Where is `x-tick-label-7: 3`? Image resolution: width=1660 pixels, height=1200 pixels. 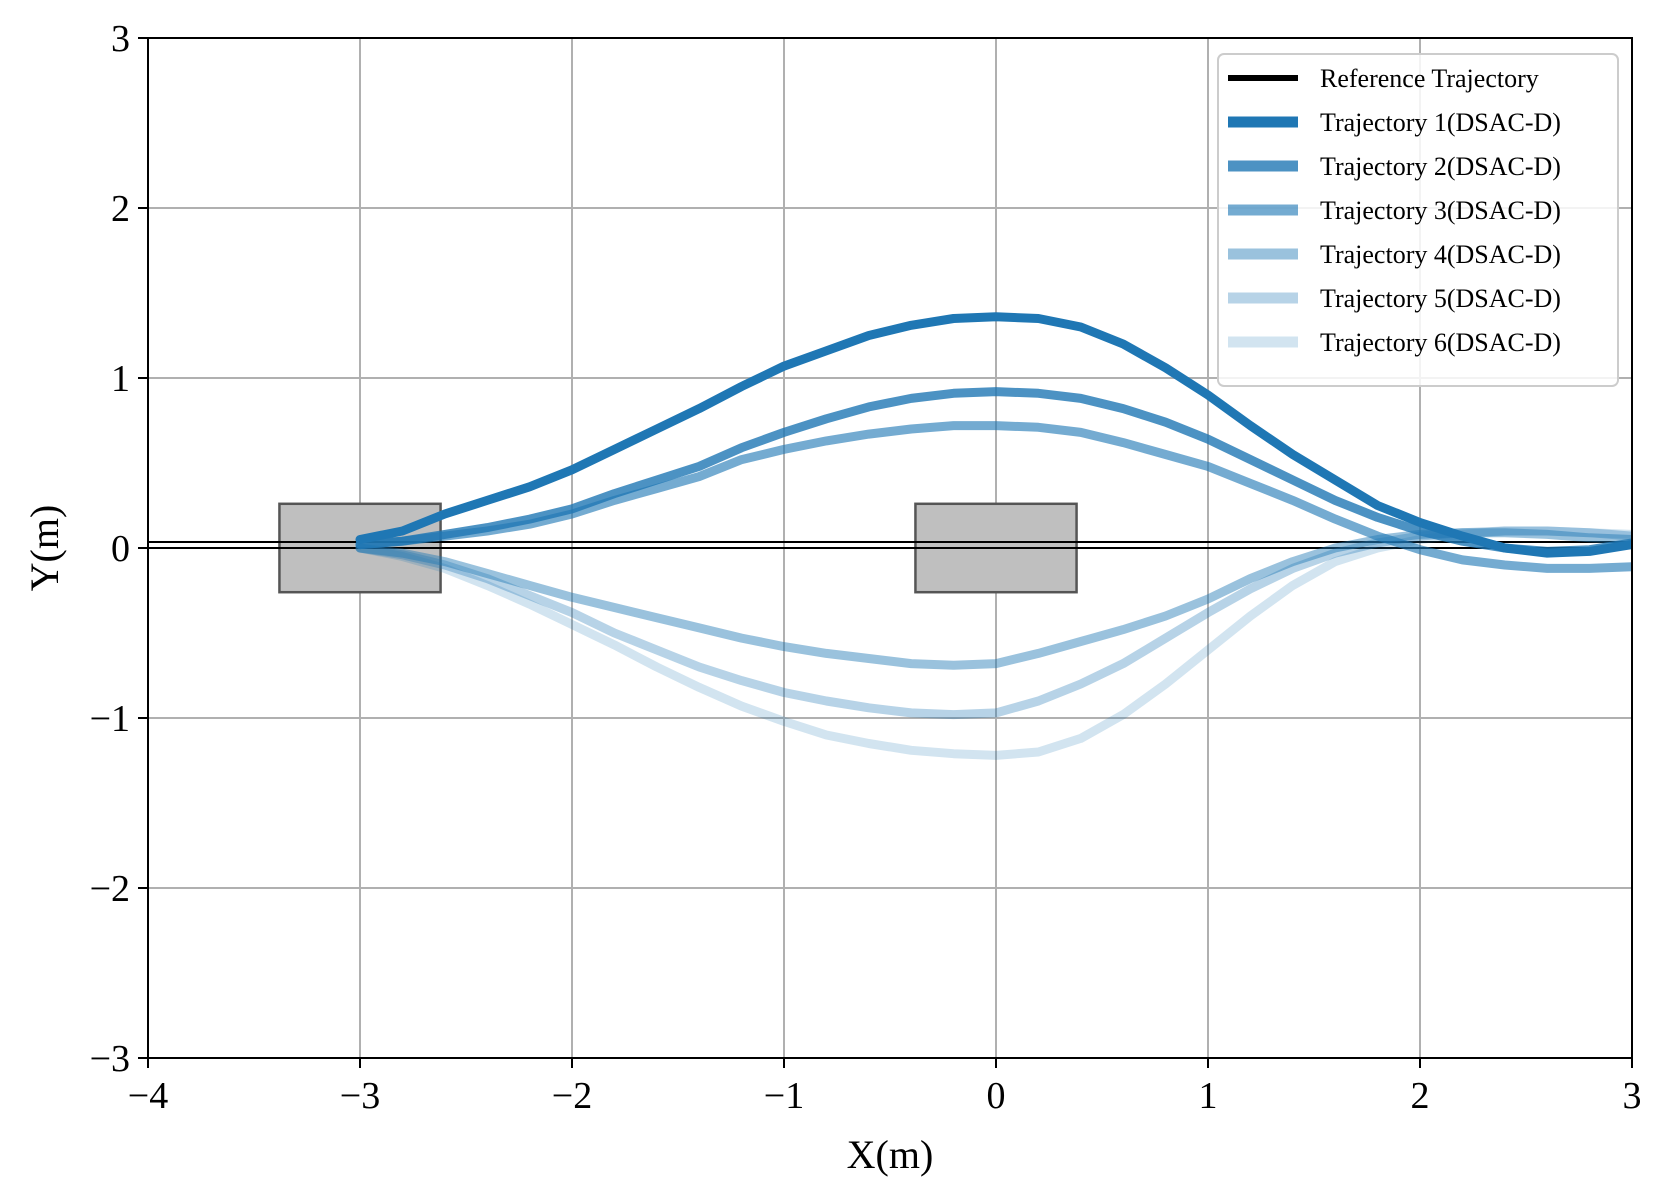
x-tick-label-7: 3 is located at coordinates (1632, 1096).